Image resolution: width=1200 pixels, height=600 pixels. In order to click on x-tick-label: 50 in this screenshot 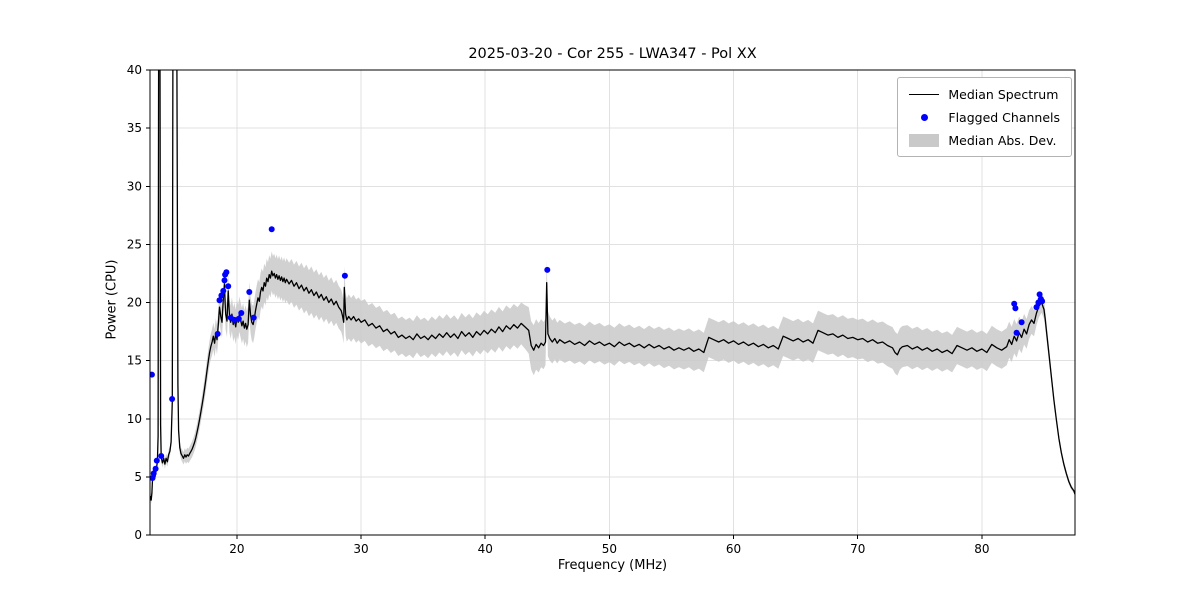, I will do `click(609, 549)`.